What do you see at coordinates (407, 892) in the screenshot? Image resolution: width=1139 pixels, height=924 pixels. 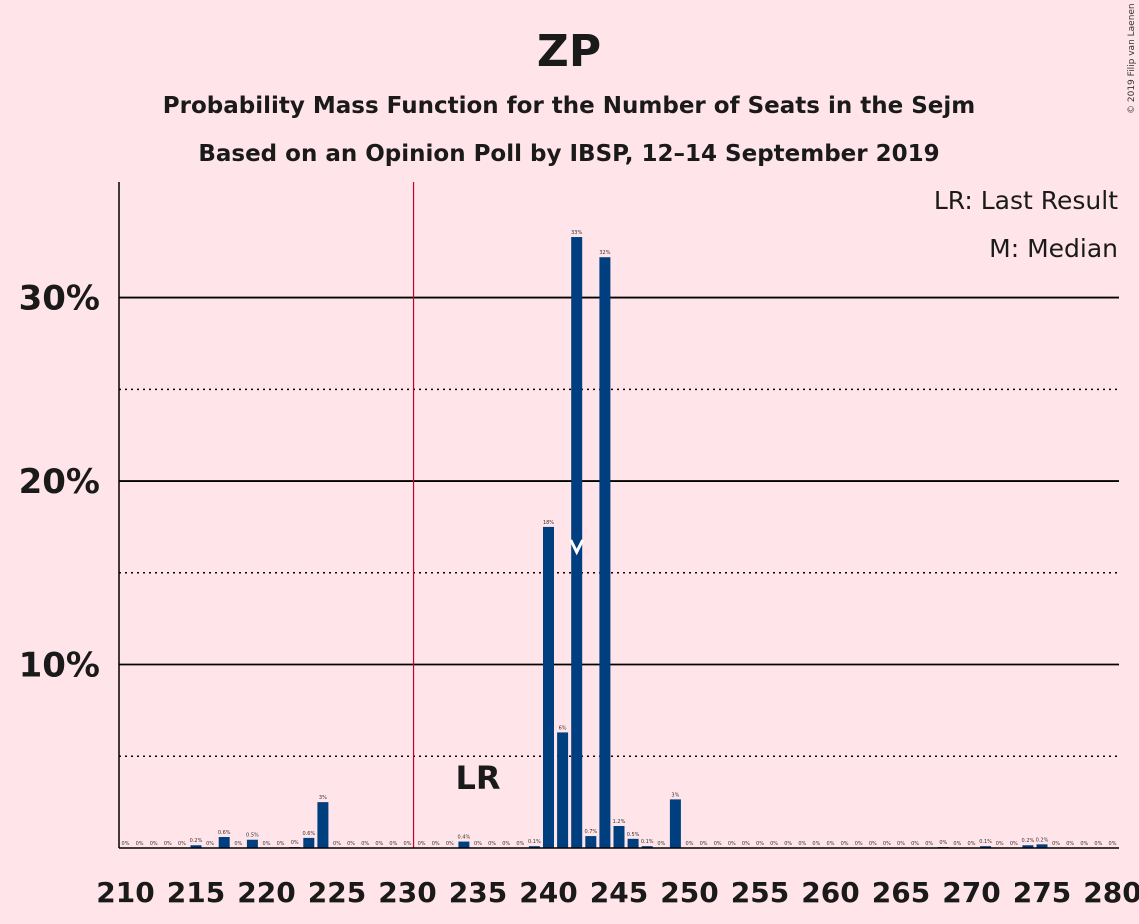 I see `x-tick-label: 230` at bounding box center [407, 892].